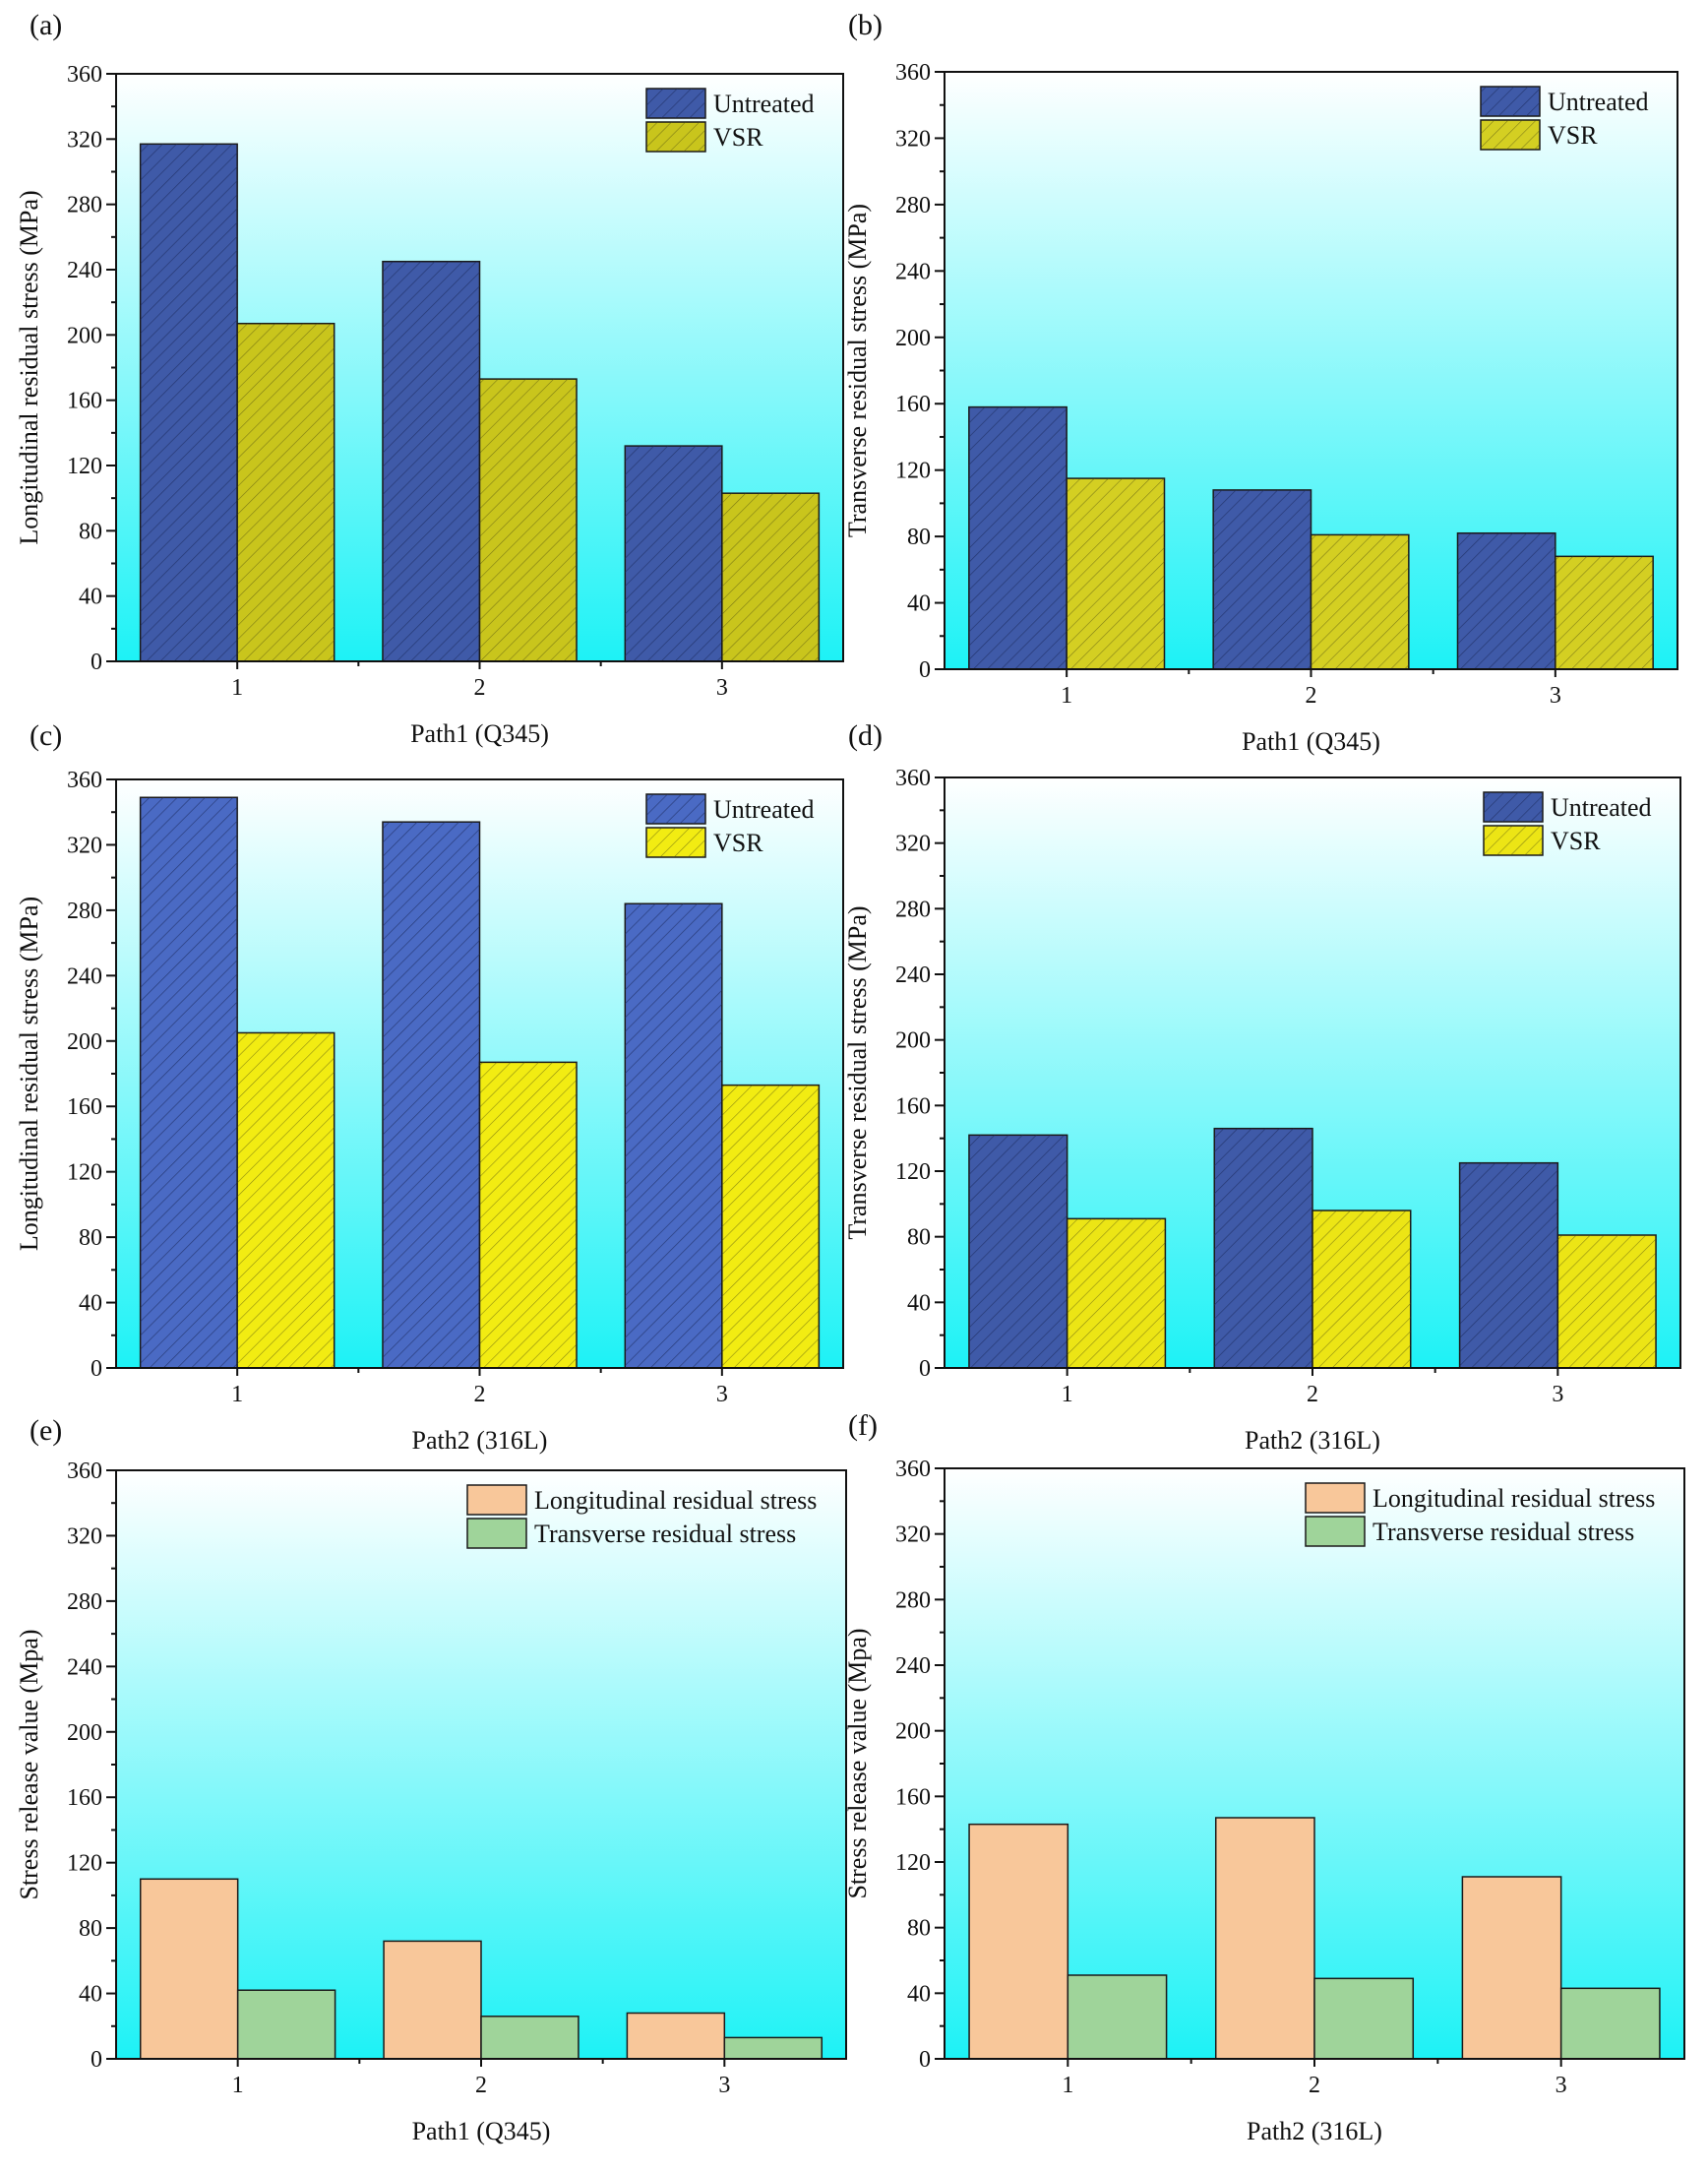 The width and height of the screenshot is (1708, 2173). Describe the element at coordinates (46, 25) in the screenshot. I see `panel-label: (a)` at that location.